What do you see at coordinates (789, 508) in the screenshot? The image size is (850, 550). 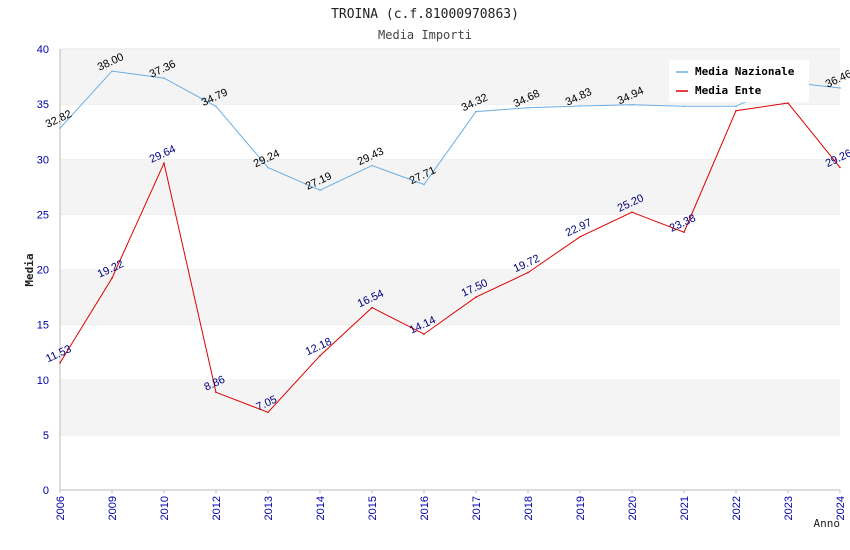 I see `x-tick-label: 2023` at bounding box center [789, 508].